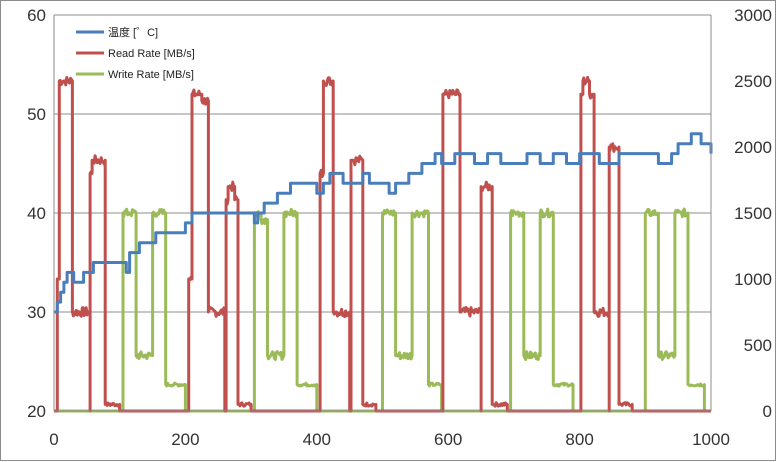 The image size is (776, 462). Describe the element at coordinates (185, 439) in the screenshot. I see `x-tick-label: 200` at that location.